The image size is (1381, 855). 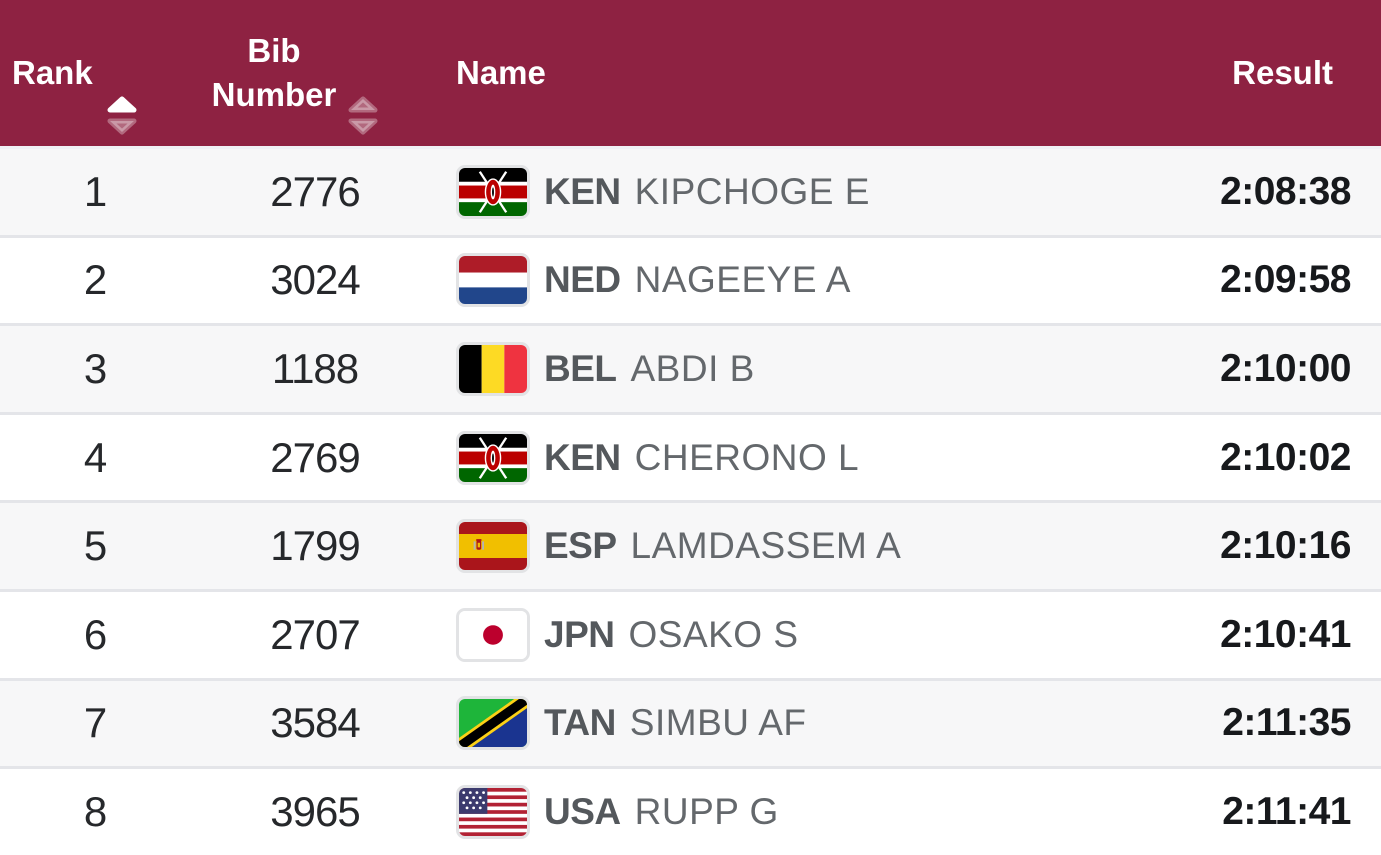 I want to click on name-cell: KEN KIPCHOGE E, so click(x=783, y=191).